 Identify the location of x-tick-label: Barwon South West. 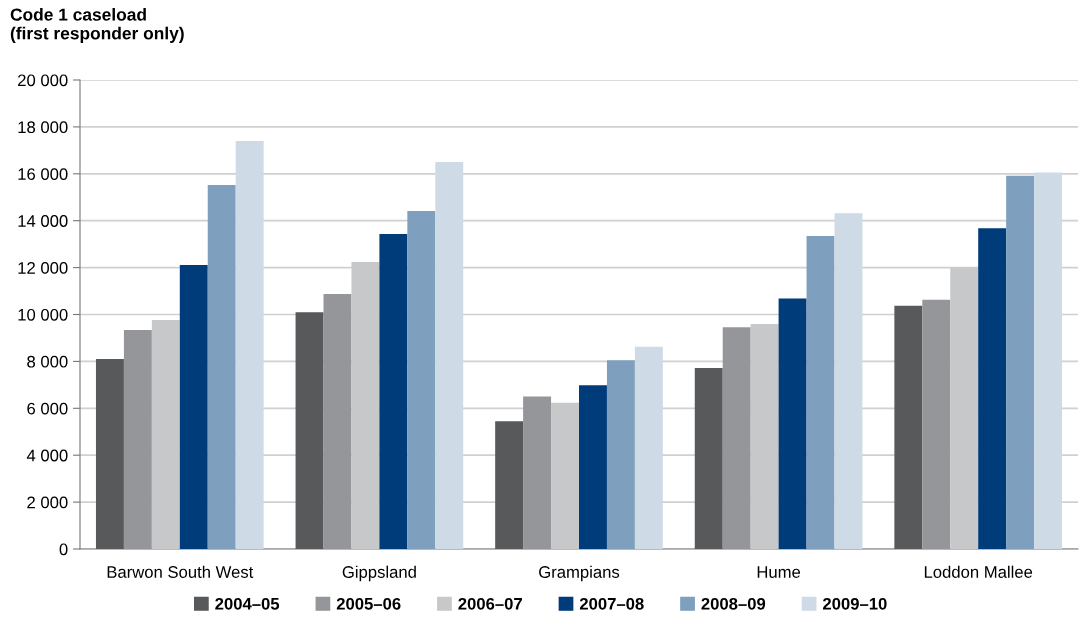
(180, 571).